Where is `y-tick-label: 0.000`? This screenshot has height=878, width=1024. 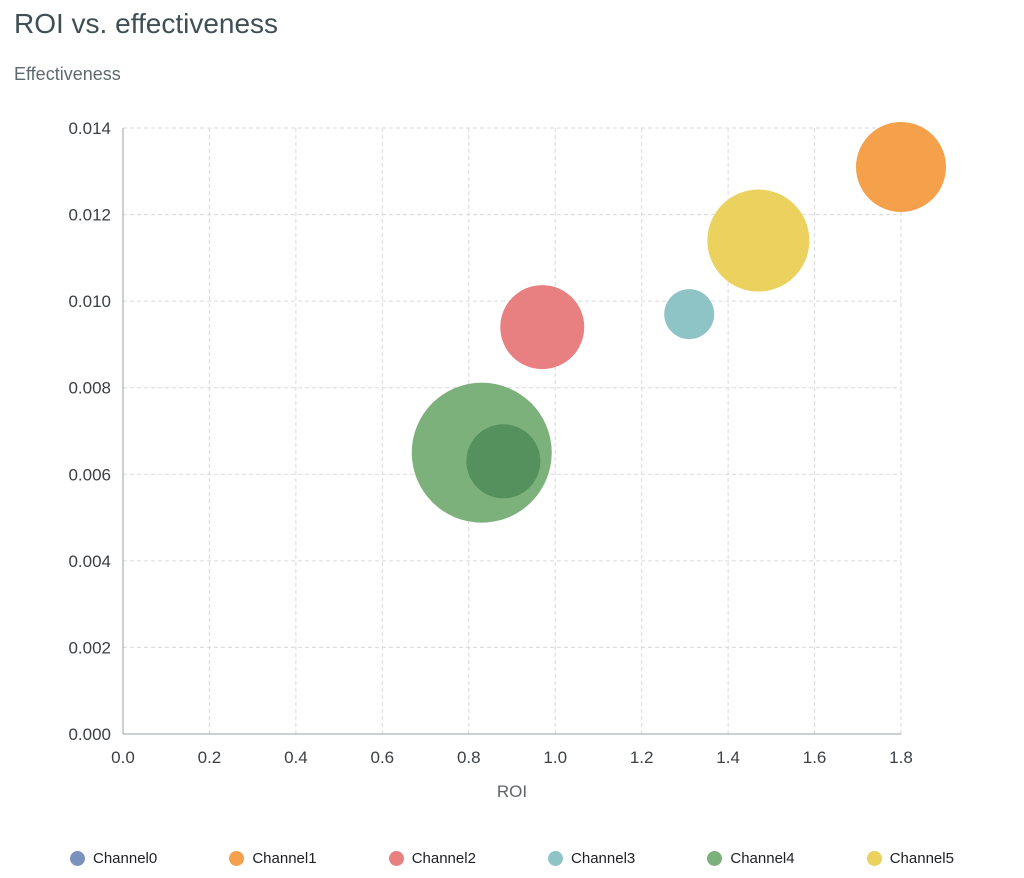
y-tick-label: 0.000 is located at coordinates (89, 734).